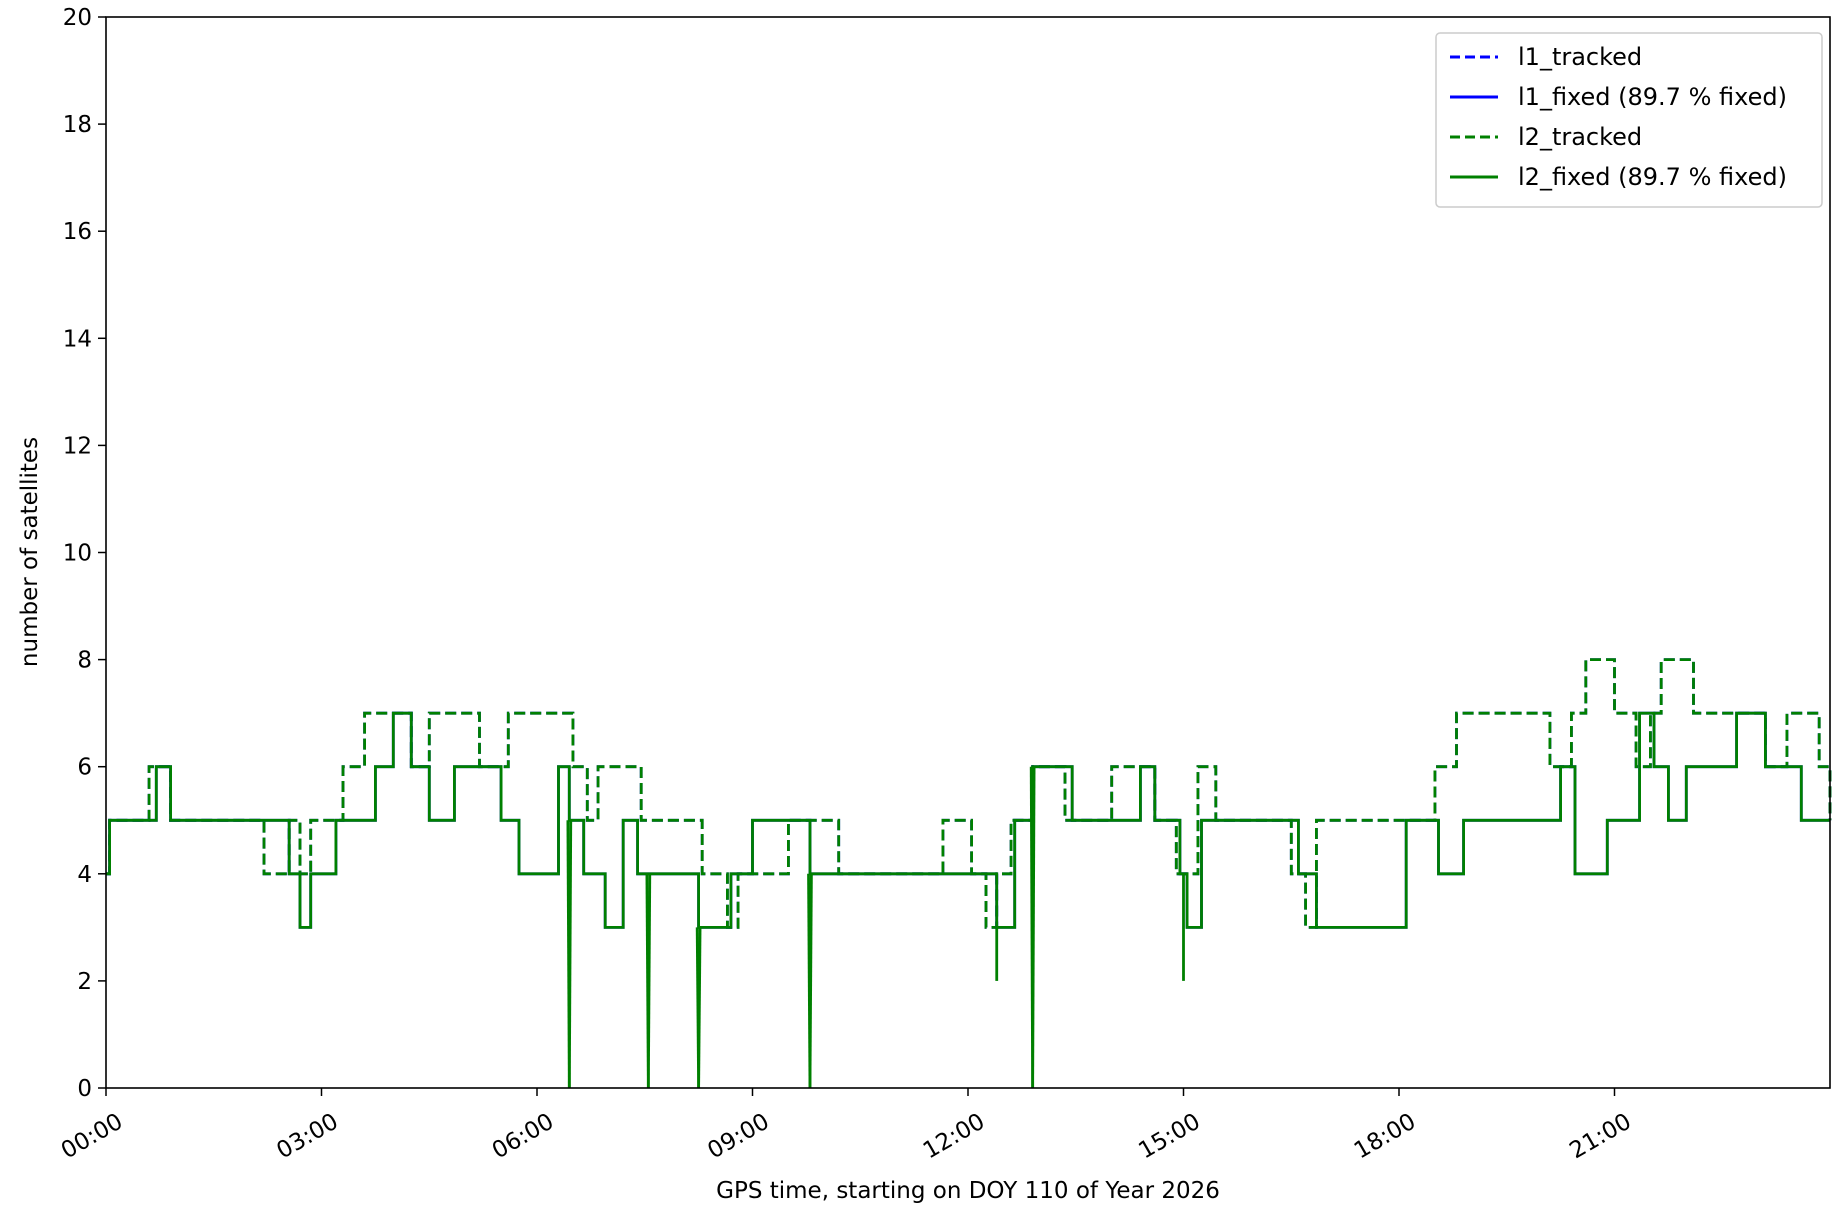  I want to click on x-tick-label: 21:00, so click(1600, 1137).